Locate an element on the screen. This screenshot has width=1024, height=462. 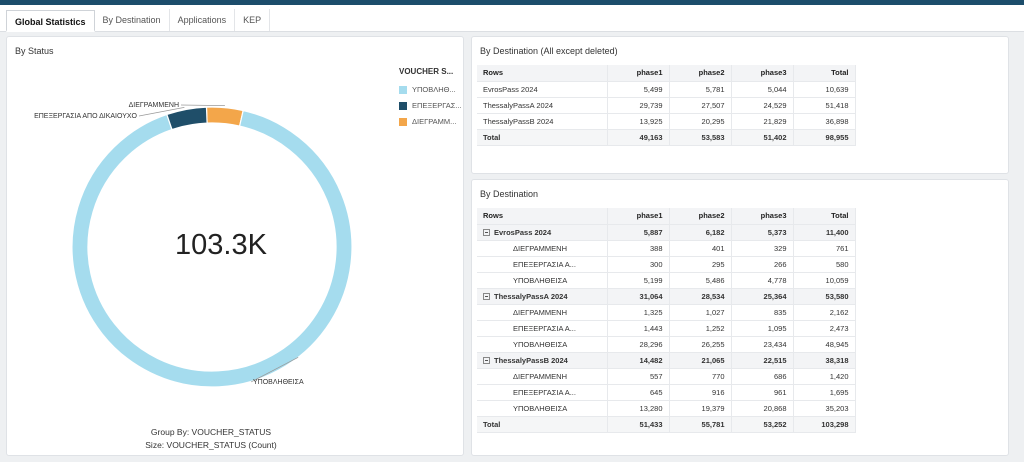
total-row: Total 49,163 53,583 51,402 98,955 is located at coordinates (666, 137).